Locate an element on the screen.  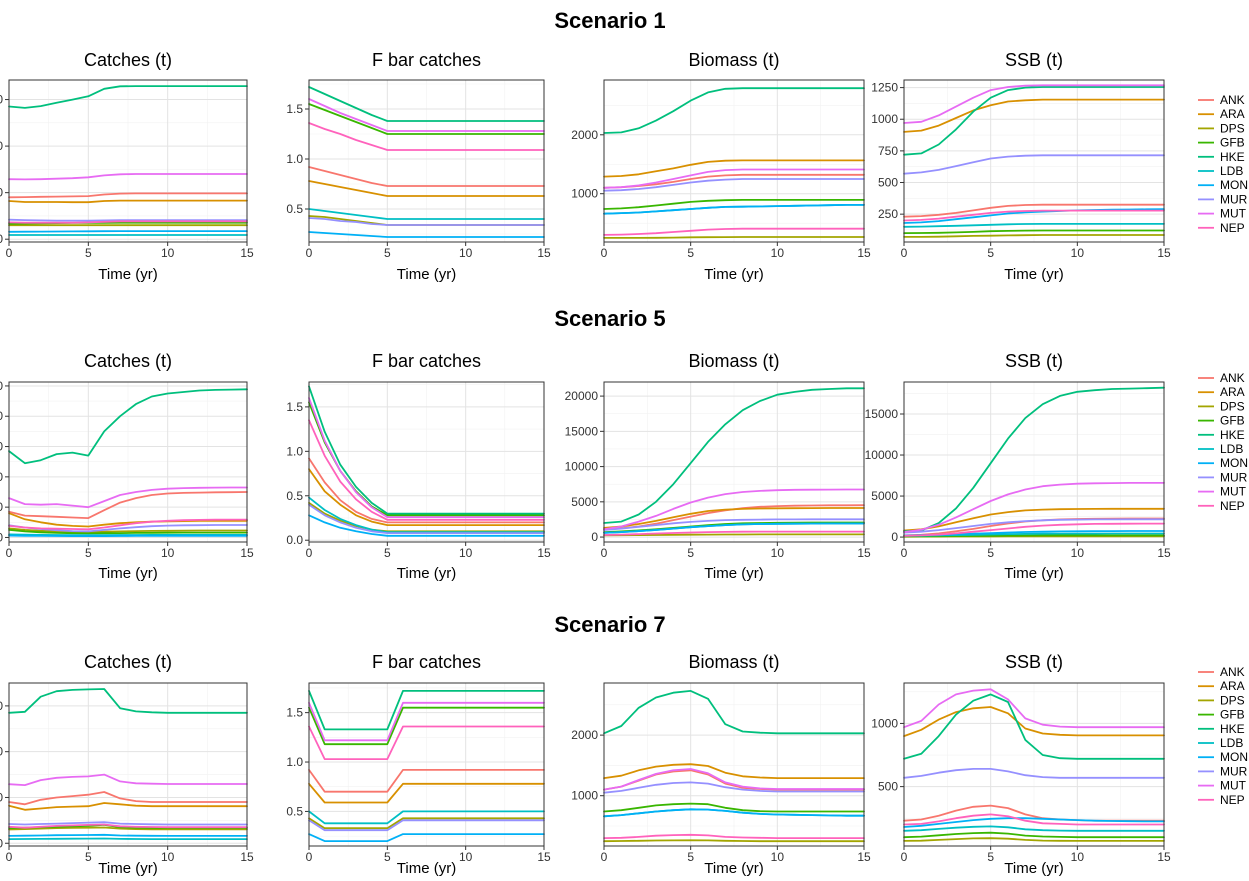
y-tick-label: 250 is located at coordinates (888, 214).